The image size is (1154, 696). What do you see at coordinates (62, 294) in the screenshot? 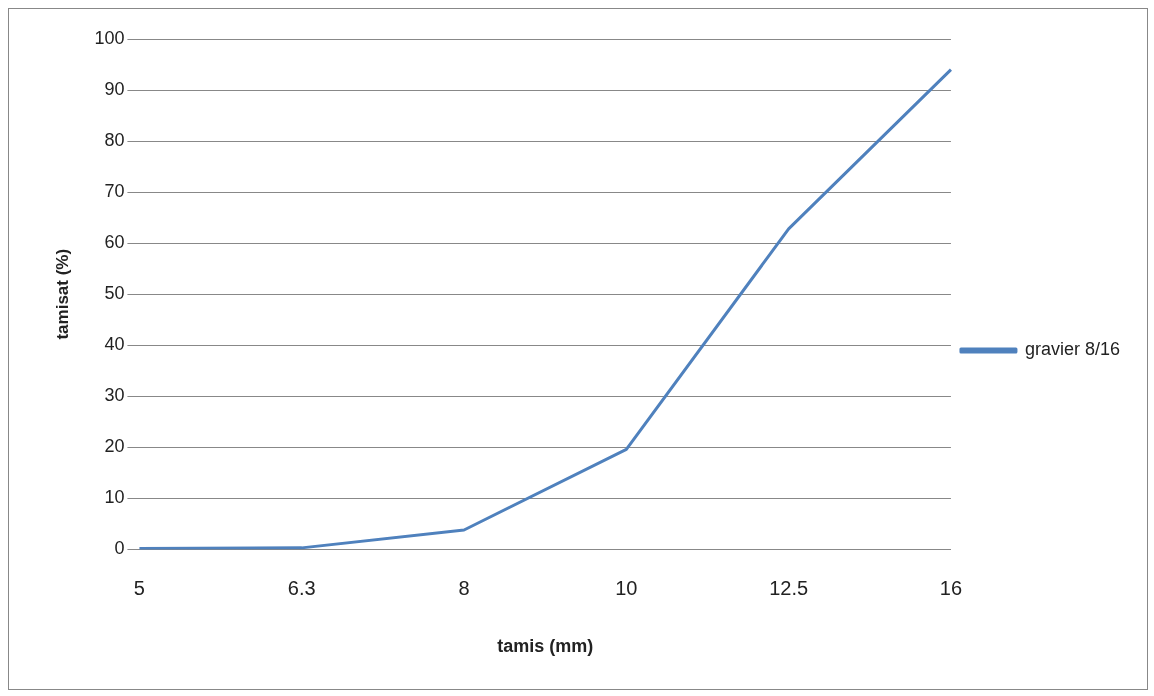
I see `y-axis-title: tamisat (%)` at bounding box center [62, 294].